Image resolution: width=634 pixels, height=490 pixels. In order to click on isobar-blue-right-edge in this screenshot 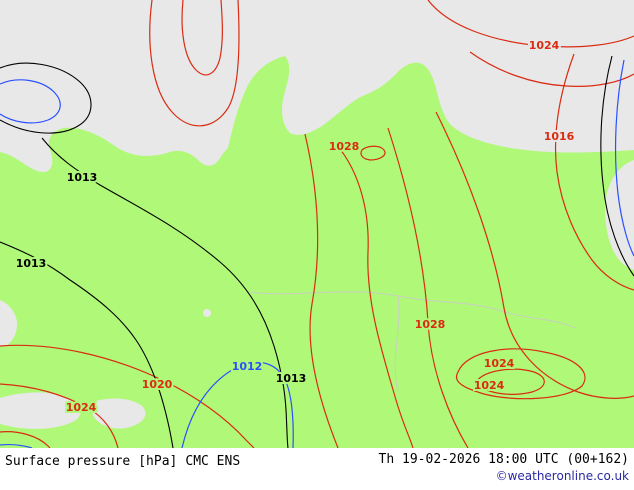, I will do `click(624, 158)`.